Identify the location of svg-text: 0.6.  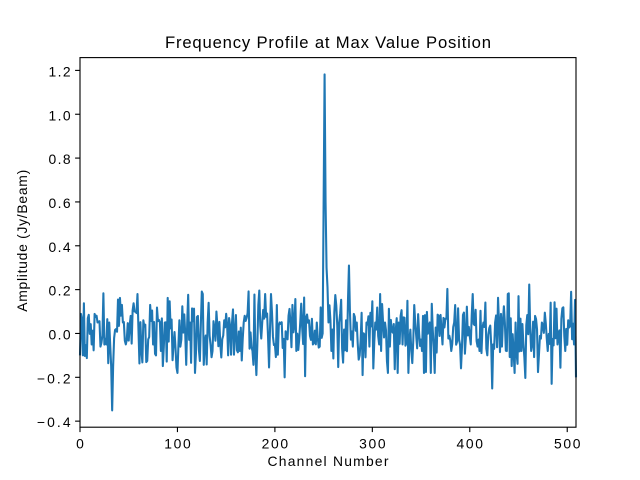
(60, 203).